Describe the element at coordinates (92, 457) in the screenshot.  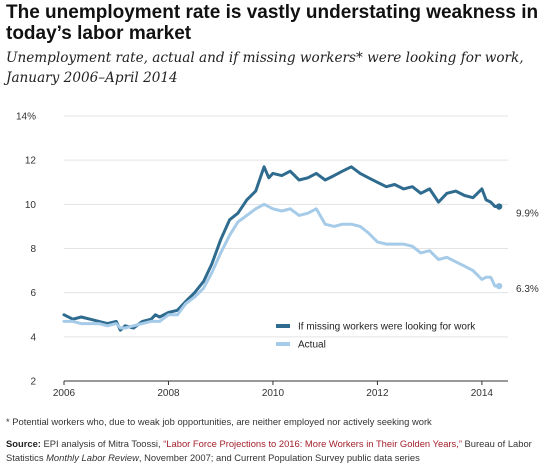
I see `source-journal: Monthly Labor Review` at that location.